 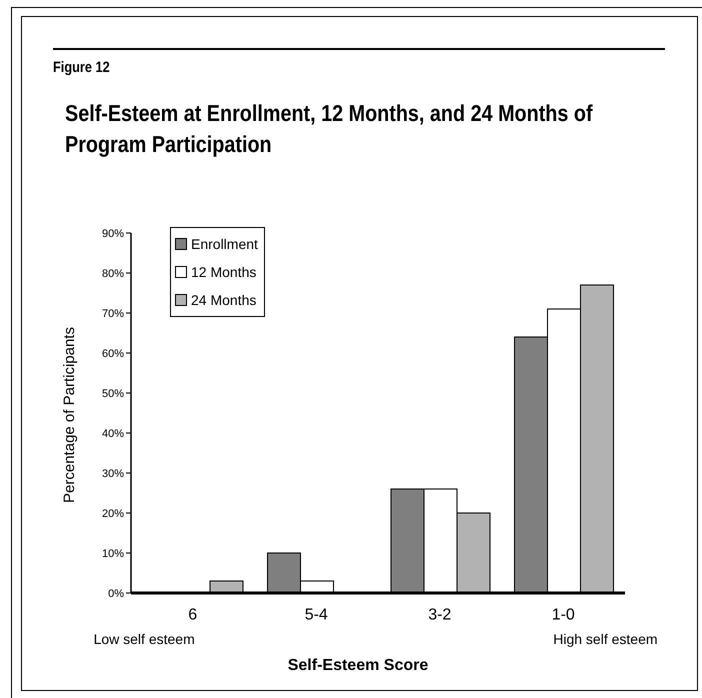 What do you see at coordinates (113, 314) in the screenshot?
I see `y-tick-label: 70%` at bounding box center [113, 314].